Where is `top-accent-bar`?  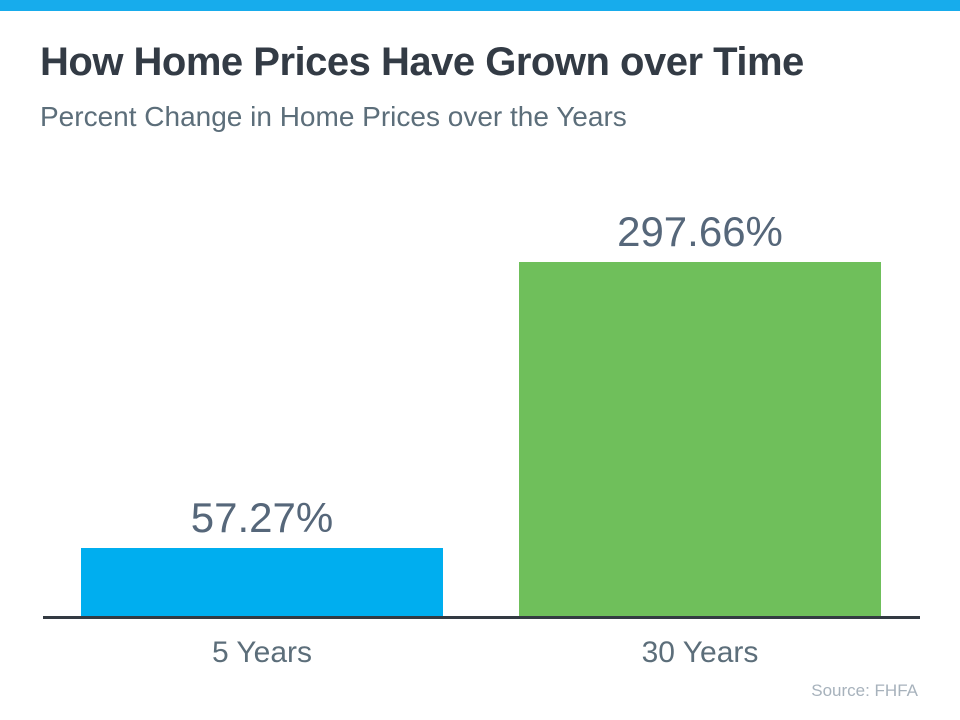
top-accent-bar is located at coordinates (480, 5).